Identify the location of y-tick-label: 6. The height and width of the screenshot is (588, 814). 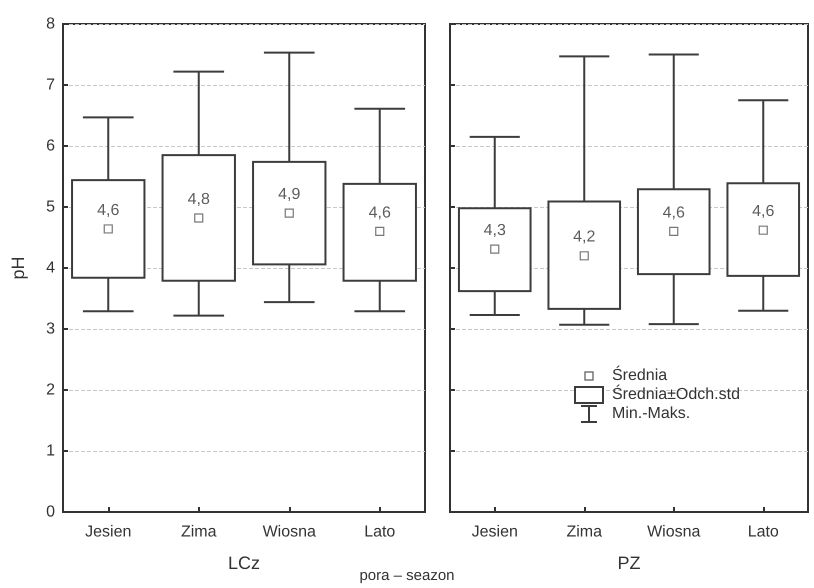
(51, 146).